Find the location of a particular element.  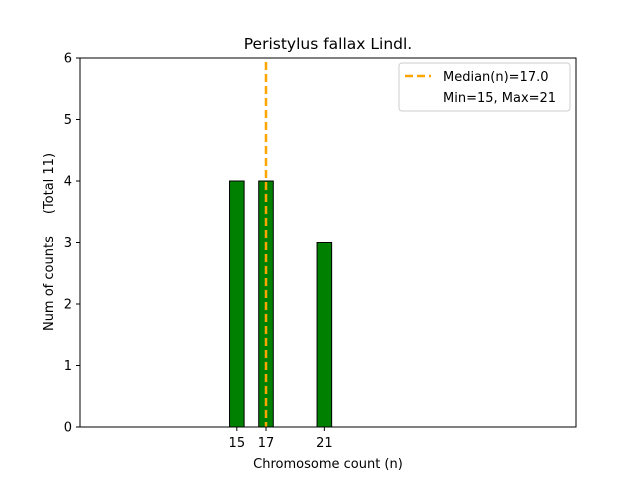

legend-median-label: Median(n)=17.0 is located at coordinates (496, 77).